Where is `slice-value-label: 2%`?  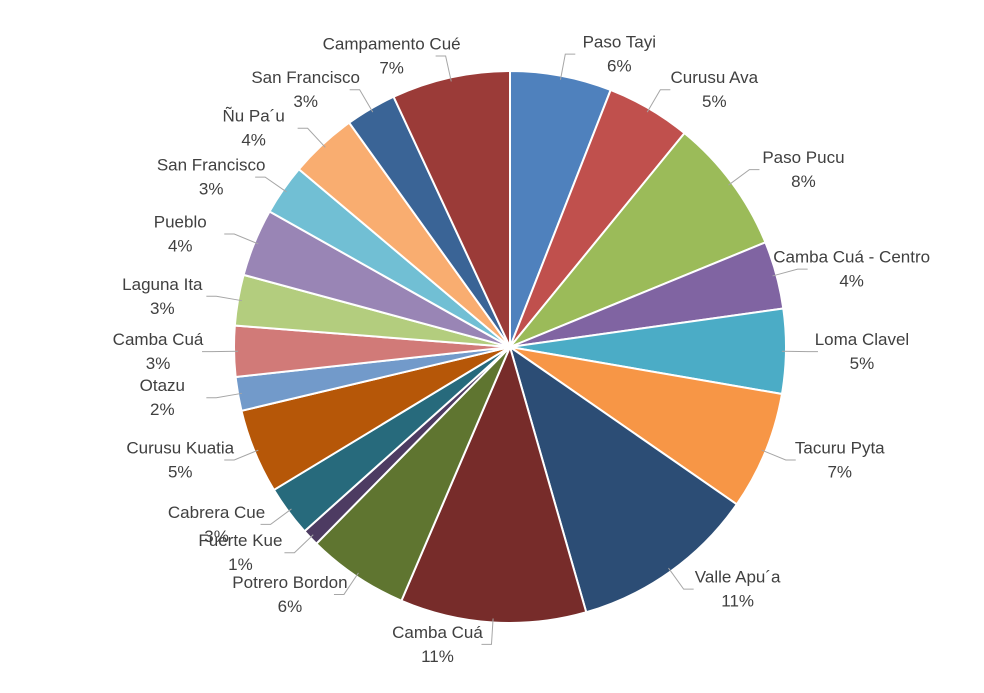 slice-value-label: 2% is located at coordinates (162, 409).